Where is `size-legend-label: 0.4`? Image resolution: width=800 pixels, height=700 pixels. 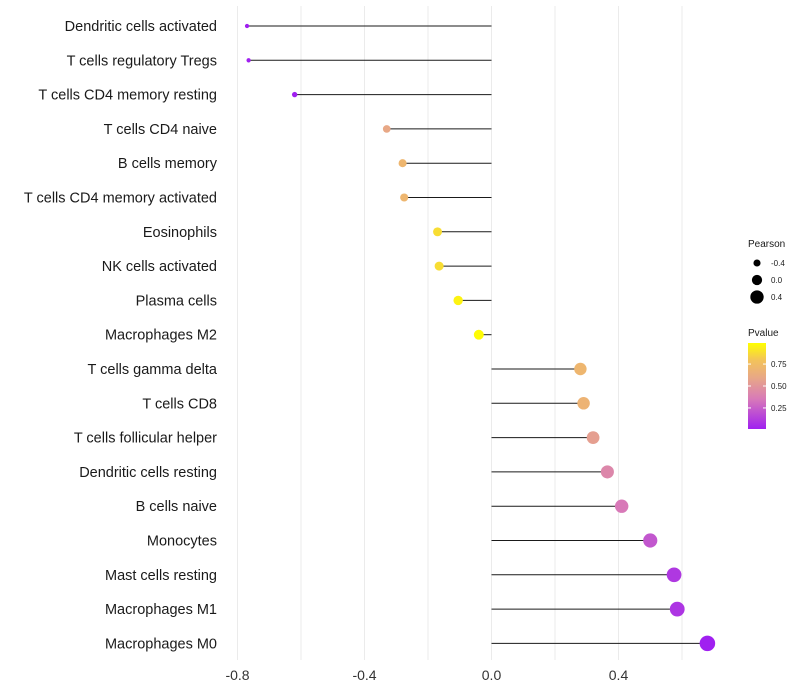
size-legend-label: 0.4 is located at coordinates (777, 297).